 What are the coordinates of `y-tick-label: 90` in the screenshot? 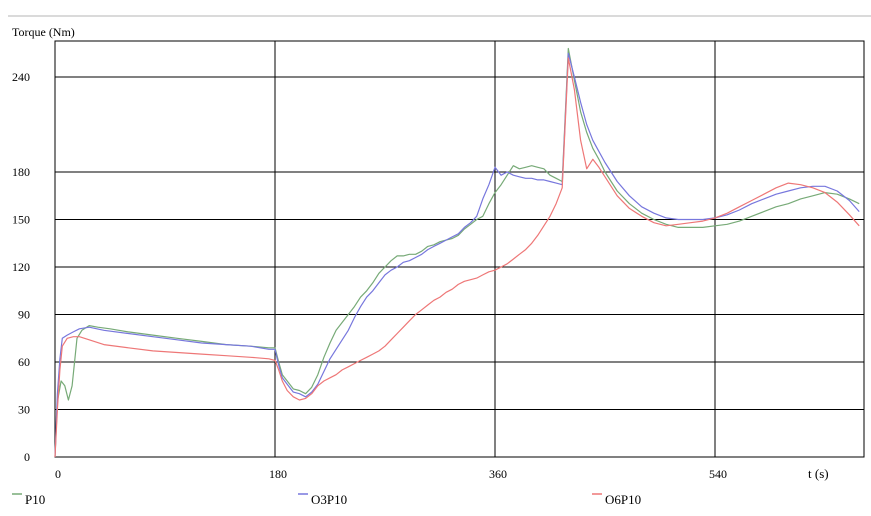 It's located at (24, 315).